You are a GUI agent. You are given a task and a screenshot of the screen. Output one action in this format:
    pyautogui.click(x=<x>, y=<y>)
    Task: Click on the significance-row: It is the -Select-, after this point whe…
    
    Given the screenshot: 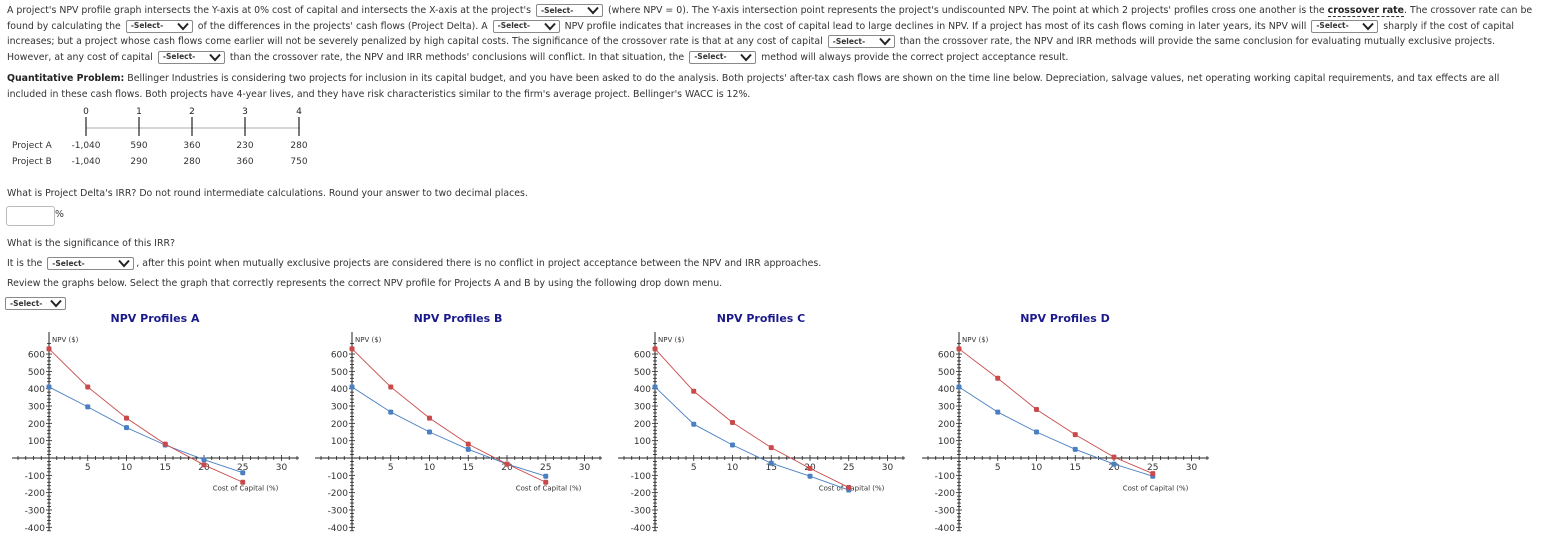 What is the action you would take?
    pyautogui.click(x=414, y=263)
    